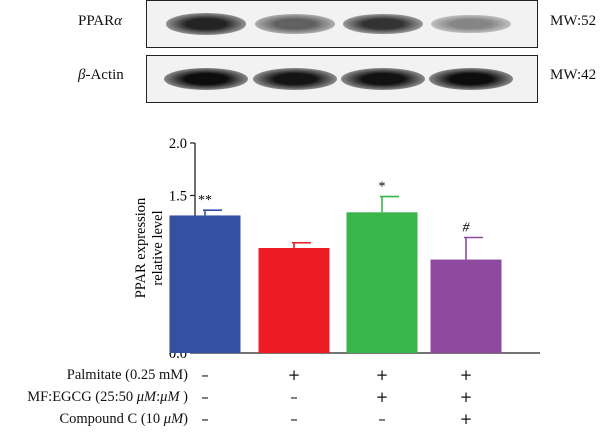 This screenshot has height=435, width=600. Describe the element at coordinates (382, 187) in the screenshot. I see `significance-marker: *` at that location.